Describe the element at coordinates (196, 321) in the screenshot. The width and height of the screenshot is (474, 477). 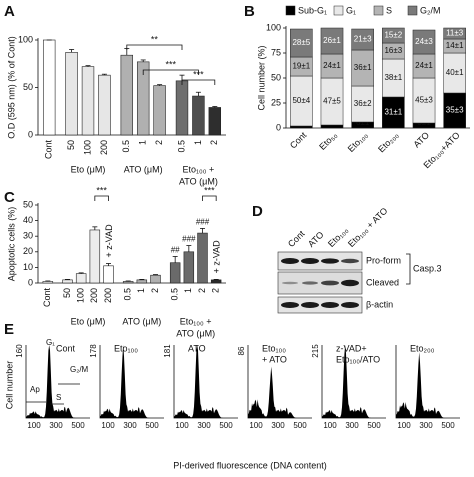
I see `group-label: Eto₁₀₀ +` at that location.